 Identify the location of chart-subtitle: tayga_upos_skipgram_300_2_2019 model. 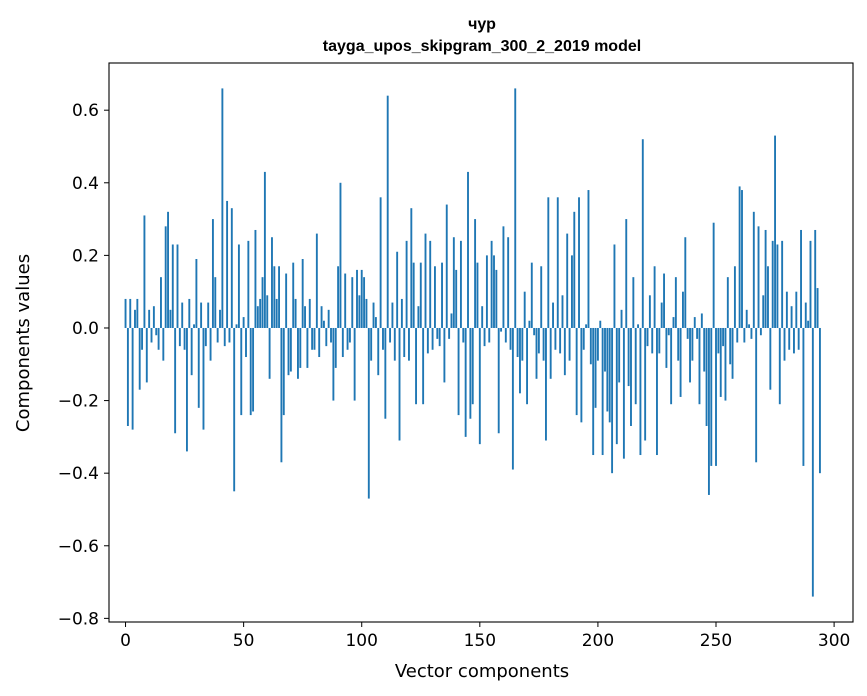
(482, 46).